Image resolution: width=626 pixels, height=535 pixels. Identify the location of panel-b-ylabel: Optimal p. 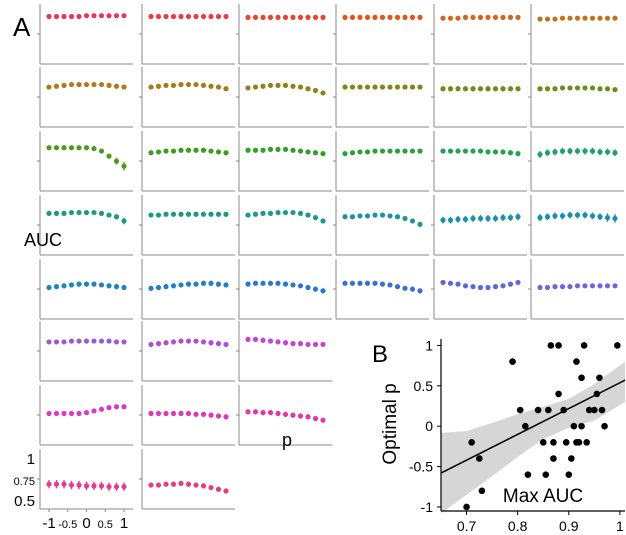
(390, 423).